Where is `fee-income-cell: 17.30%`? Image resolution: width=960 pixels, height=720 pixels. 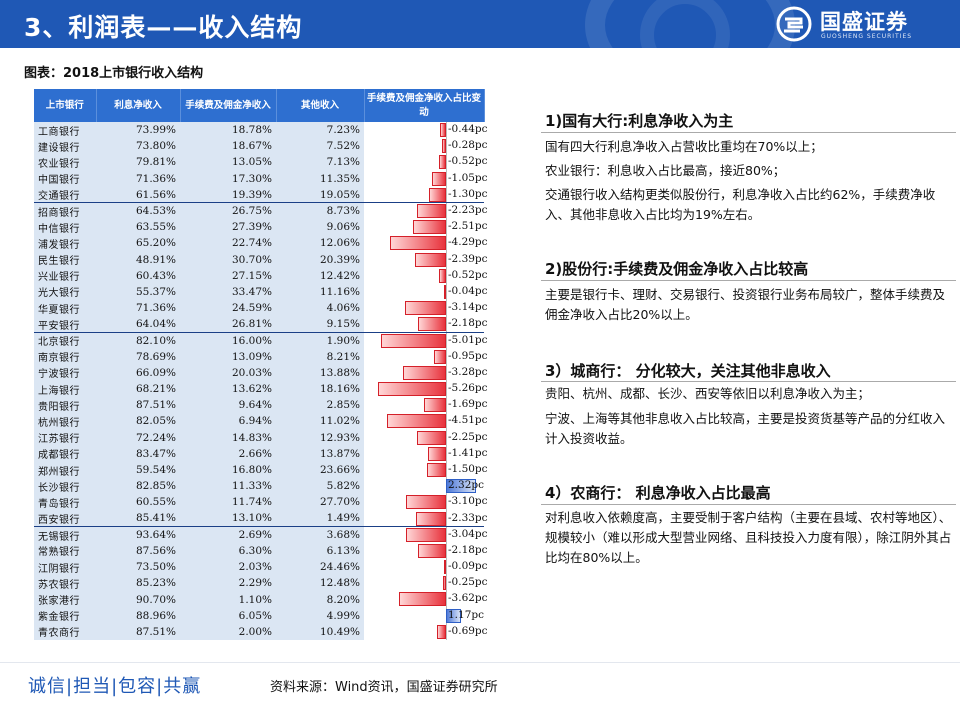
fee-income-cell: 17.30% is located at coordinates (228, 178).